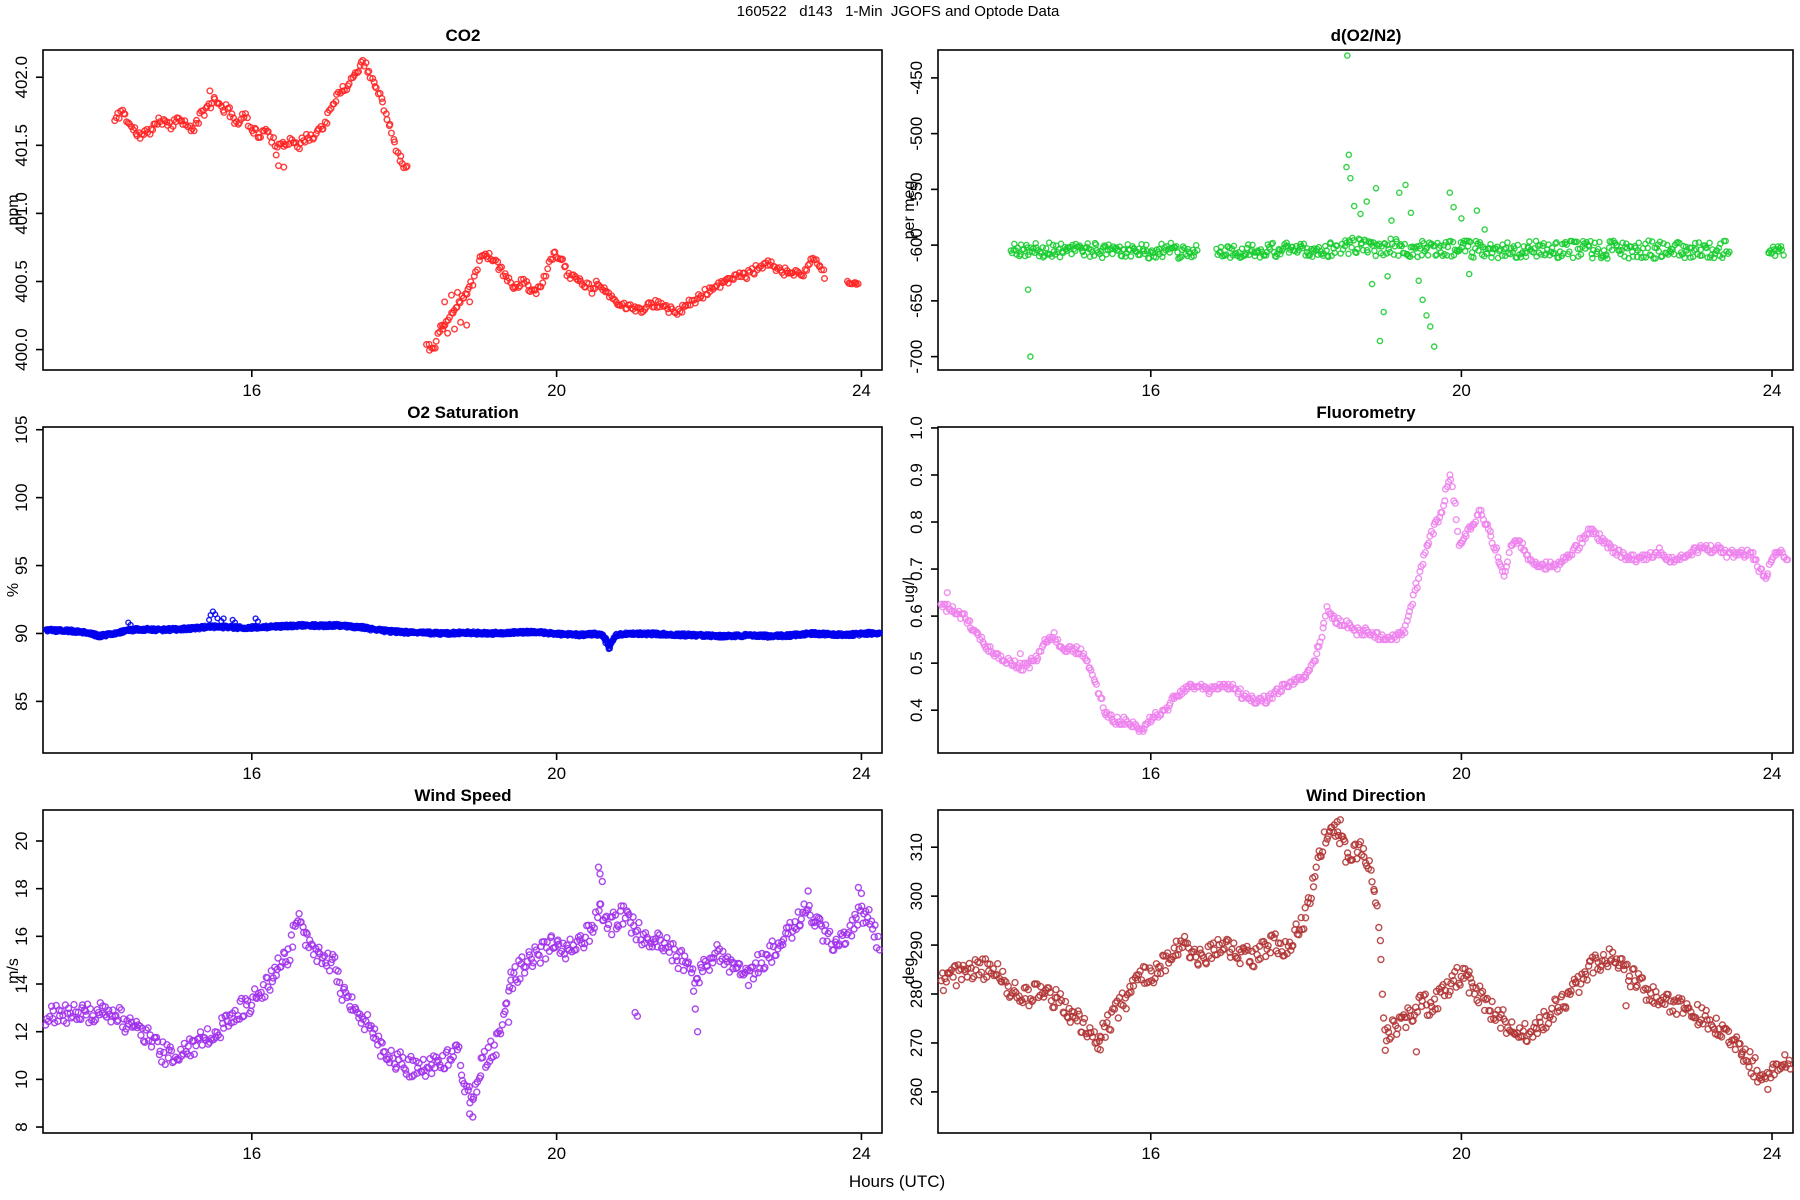  Describe the element at coordinates (21, 1126) in the screenshot. I see `svg-text: 8` at that location.